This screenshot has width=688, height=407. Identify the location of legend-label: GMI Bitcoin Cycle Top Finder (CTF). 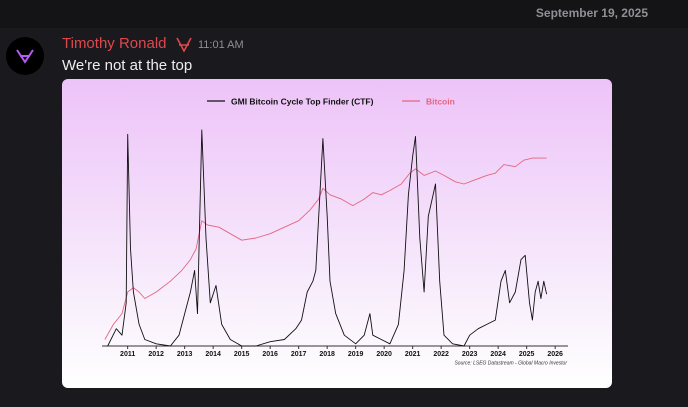
(302, 101).